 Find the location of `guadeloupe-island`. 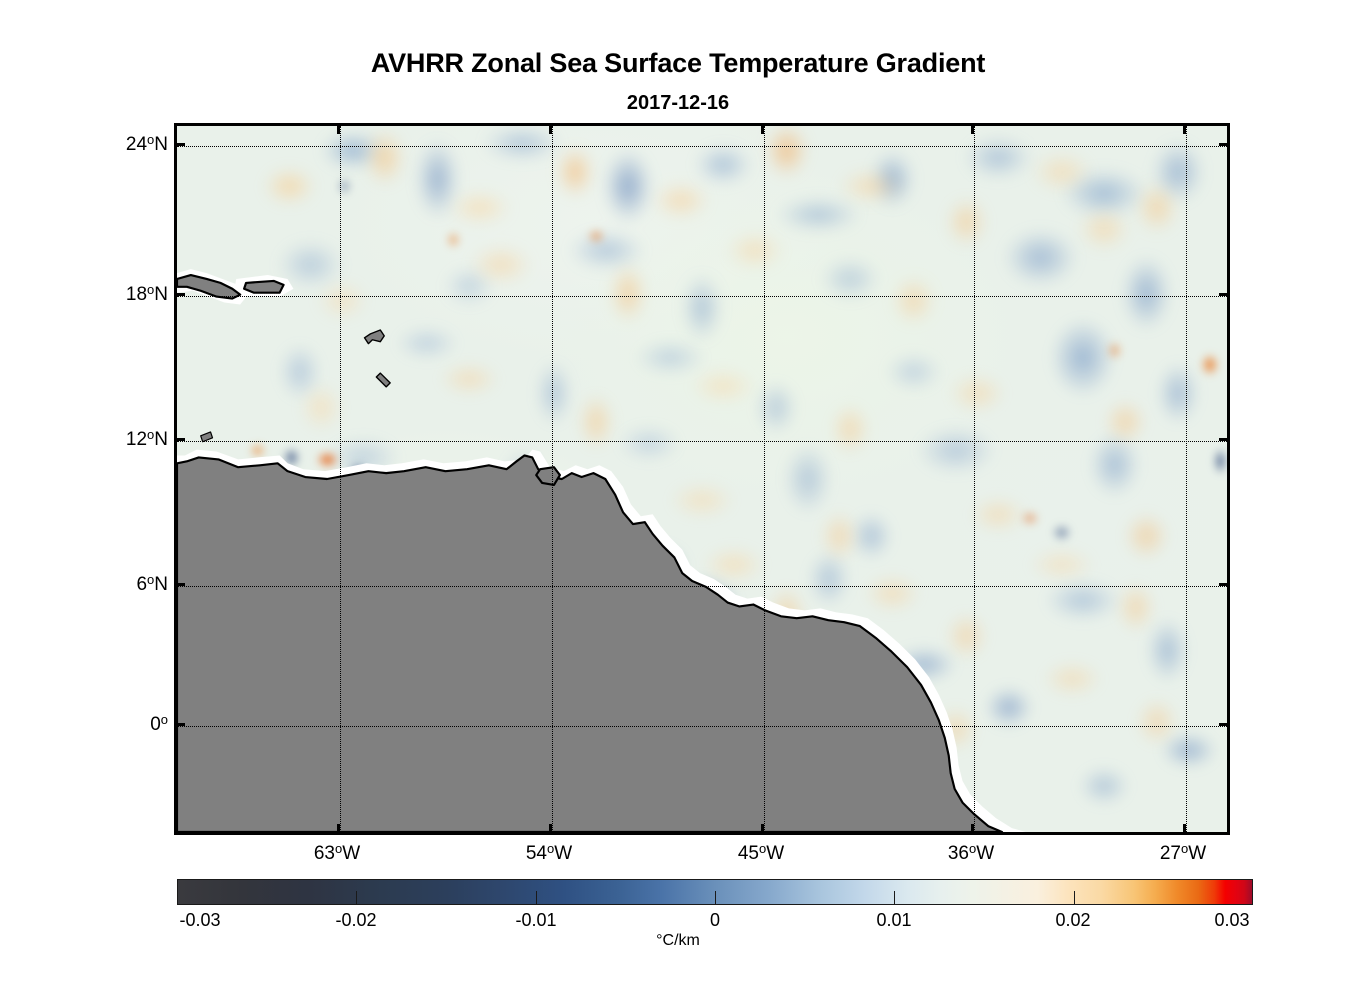

guadeloupe-island is located at coordinates (374, 337).